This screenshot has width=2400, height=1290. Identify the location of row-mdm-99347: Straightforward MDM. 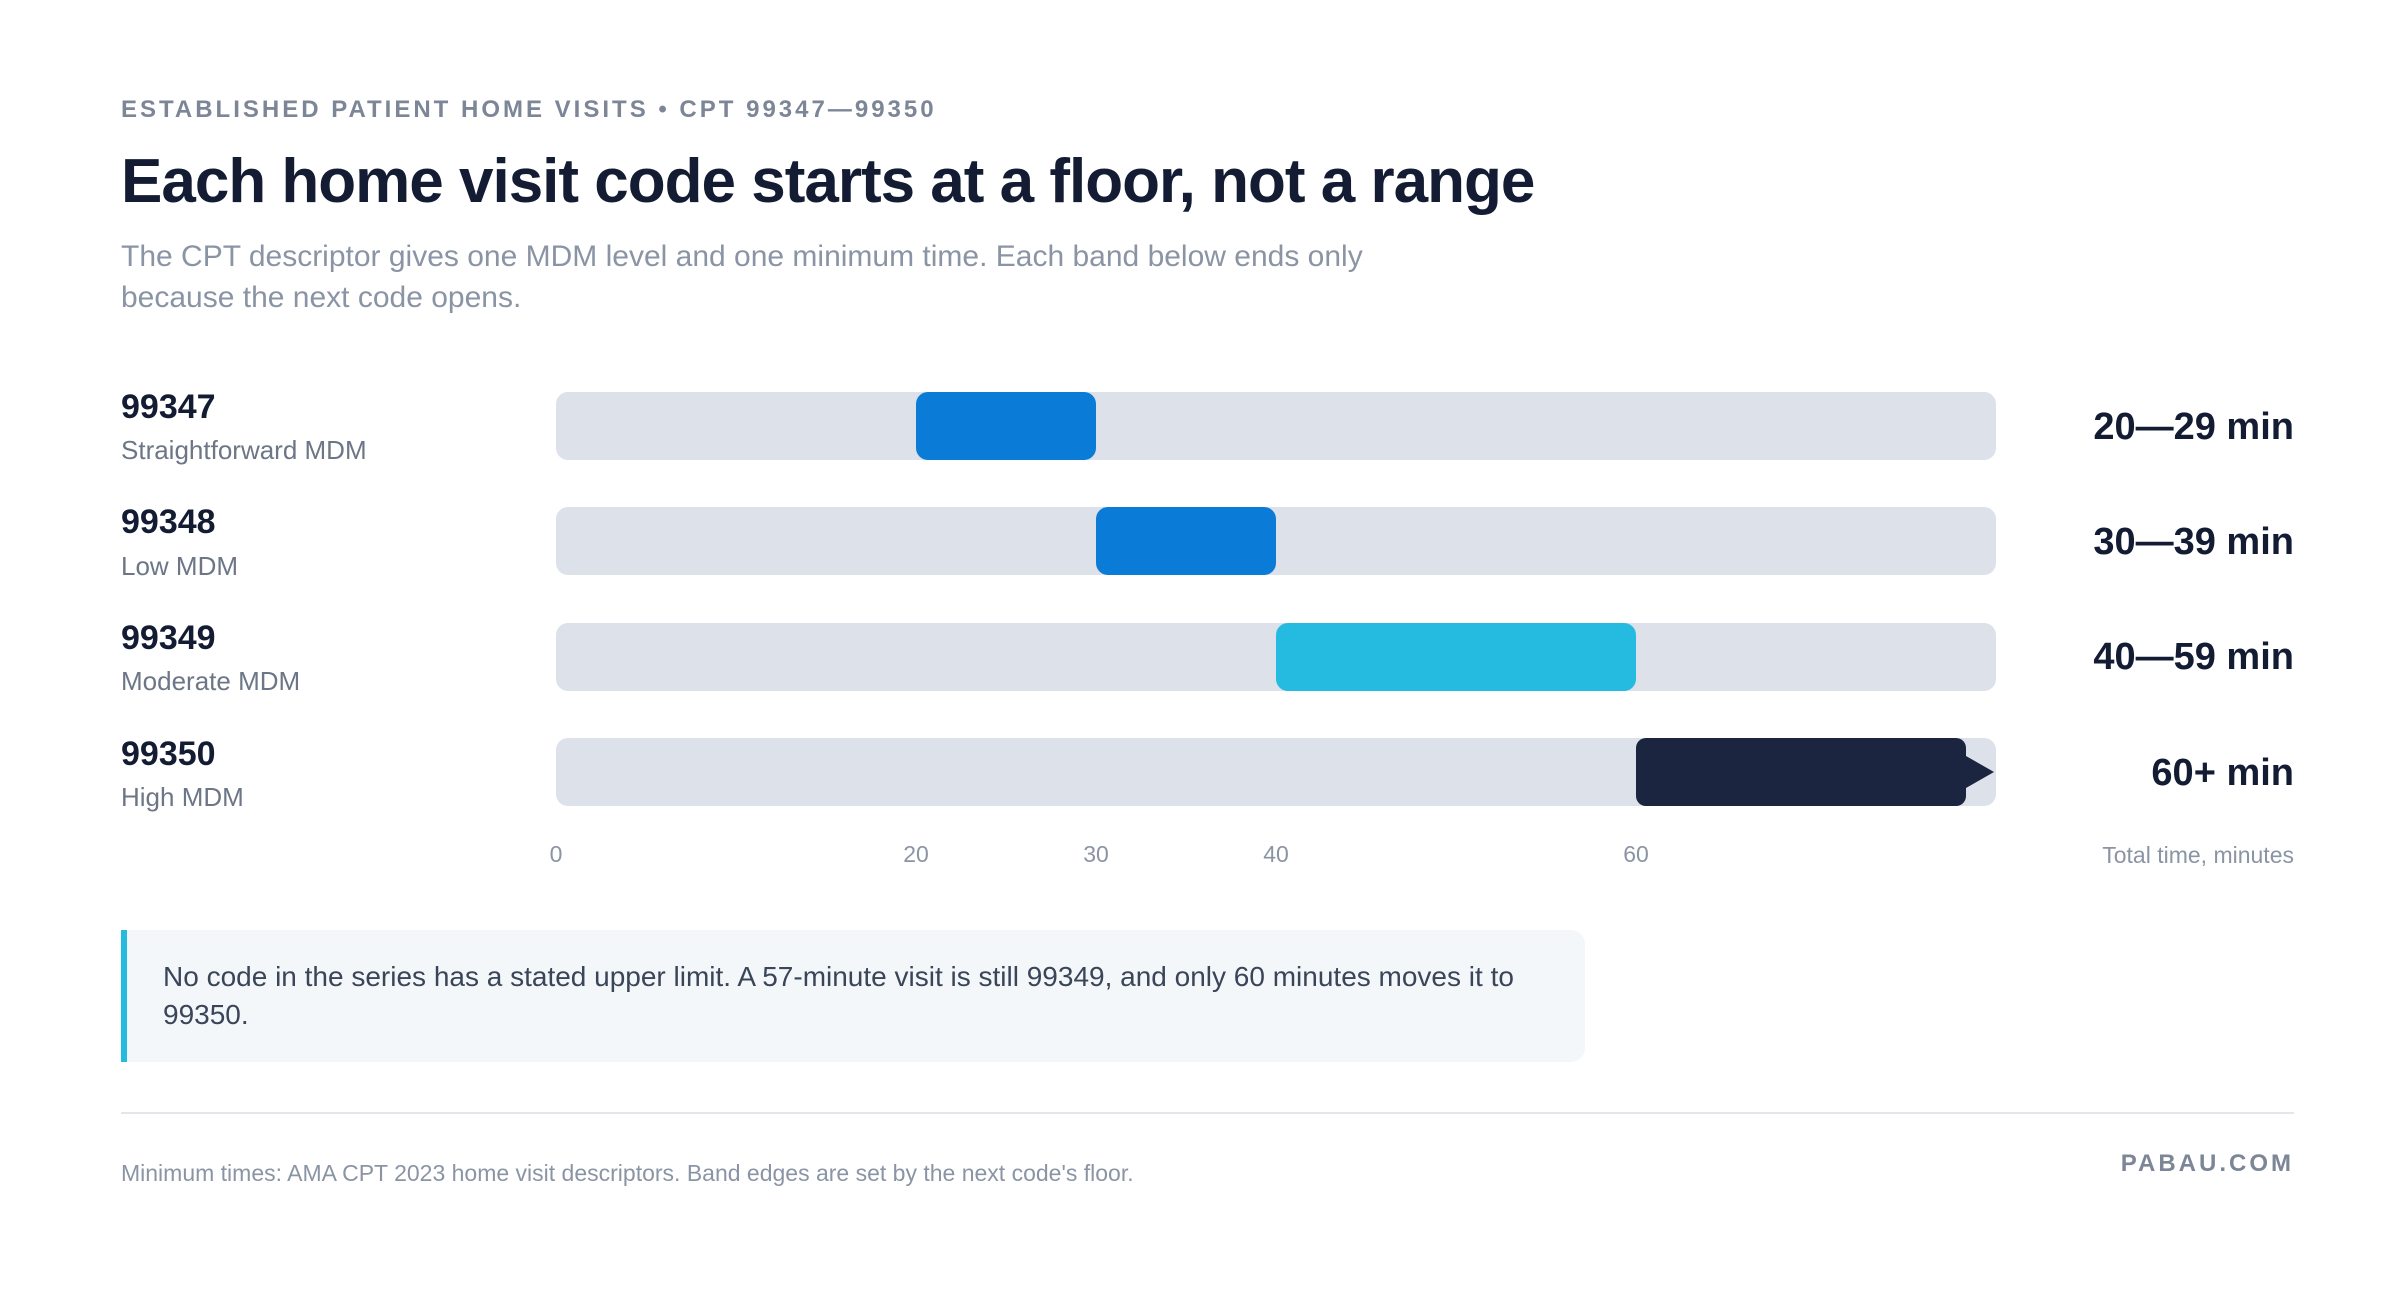
(244, 450).